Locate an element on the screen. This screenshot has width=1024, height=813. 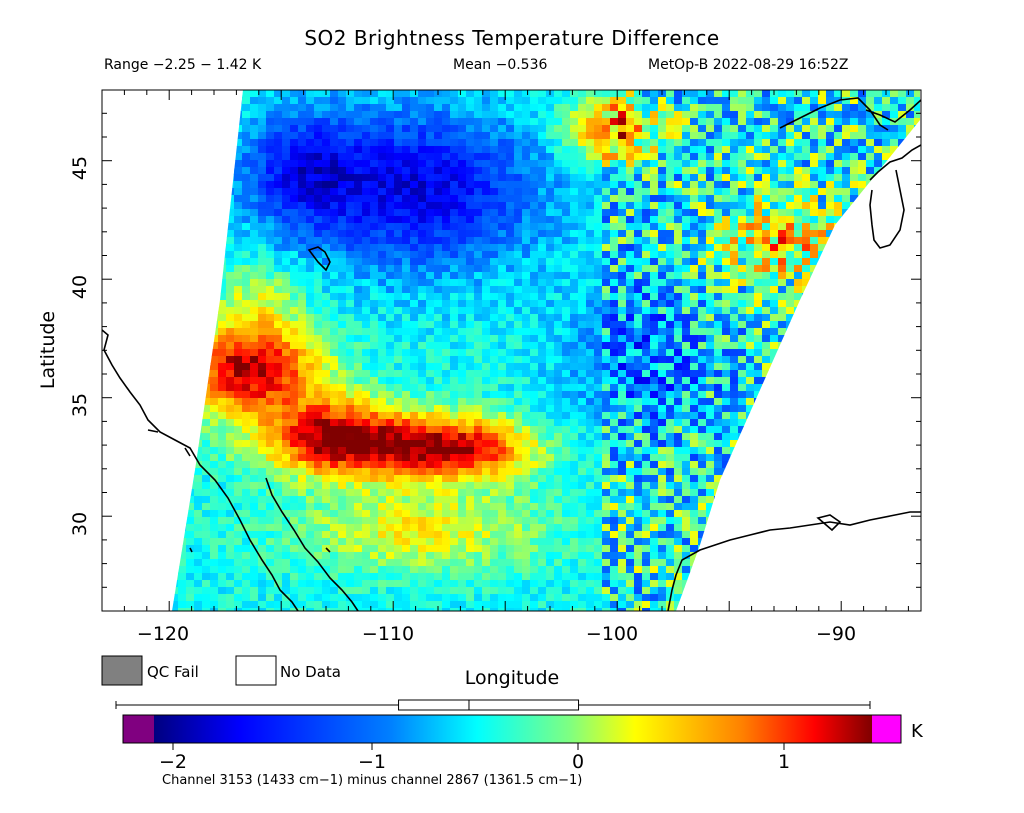
satellite-time-label: MetOp-B 2022-08-29 16:52Z is located at coordinates (748, 65).